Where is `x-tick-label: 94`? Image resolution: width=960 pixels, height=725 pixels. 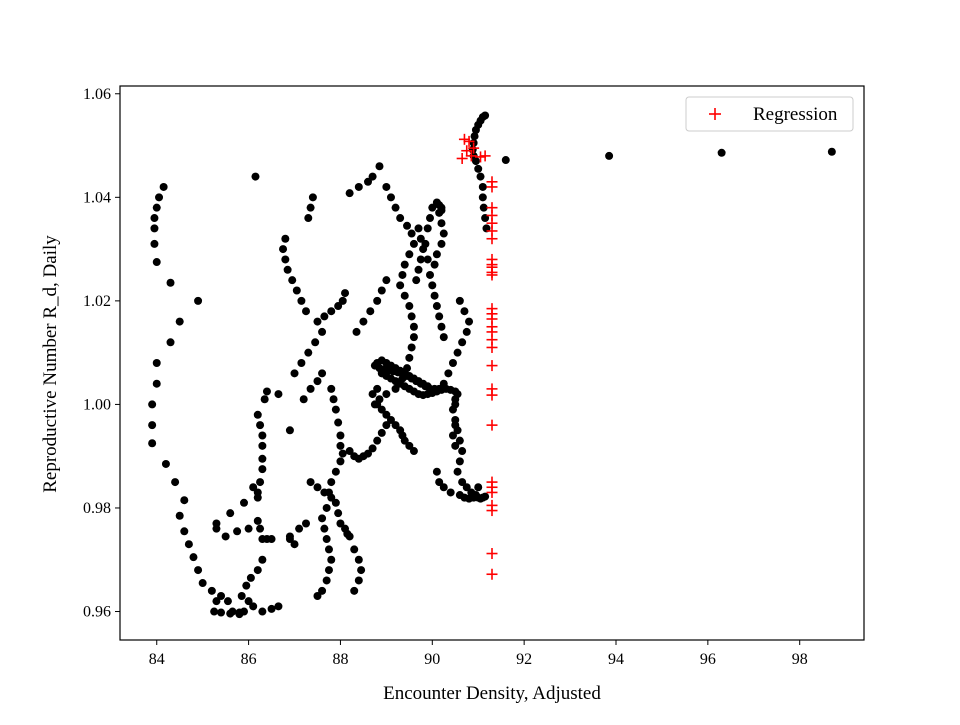
x-tick-label: 94 is located at coordinates (616, 659).